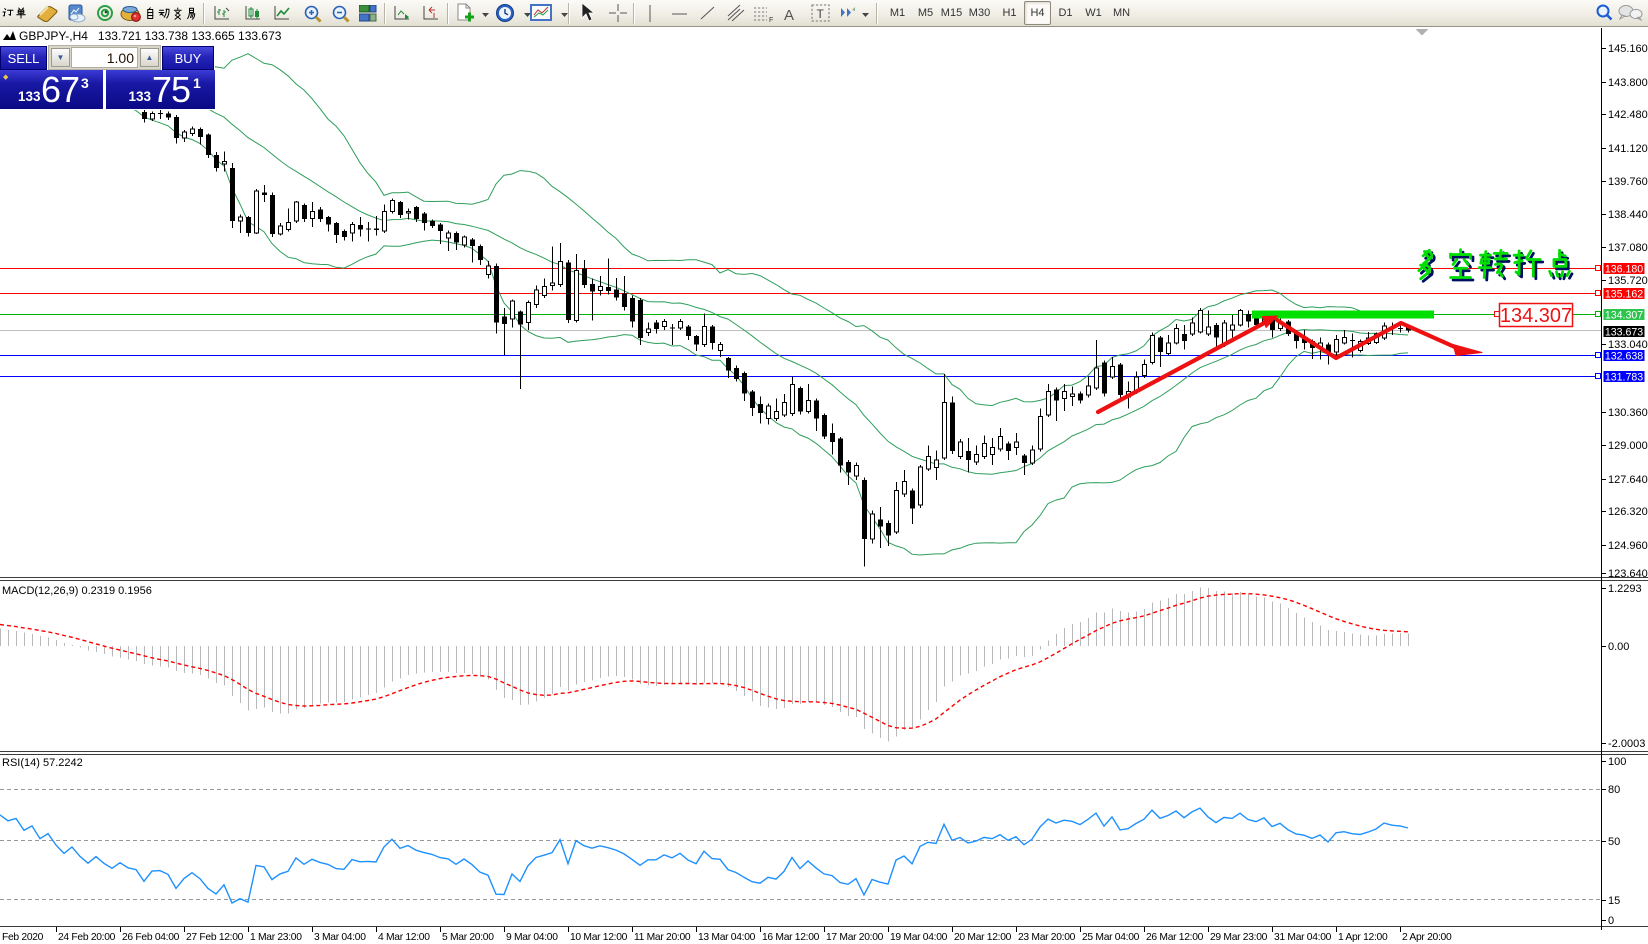  What do you see at coordinates (1624, 357) in the screenshot?
I see `svg-text: 132.638` at bounding box center [1624, 357].